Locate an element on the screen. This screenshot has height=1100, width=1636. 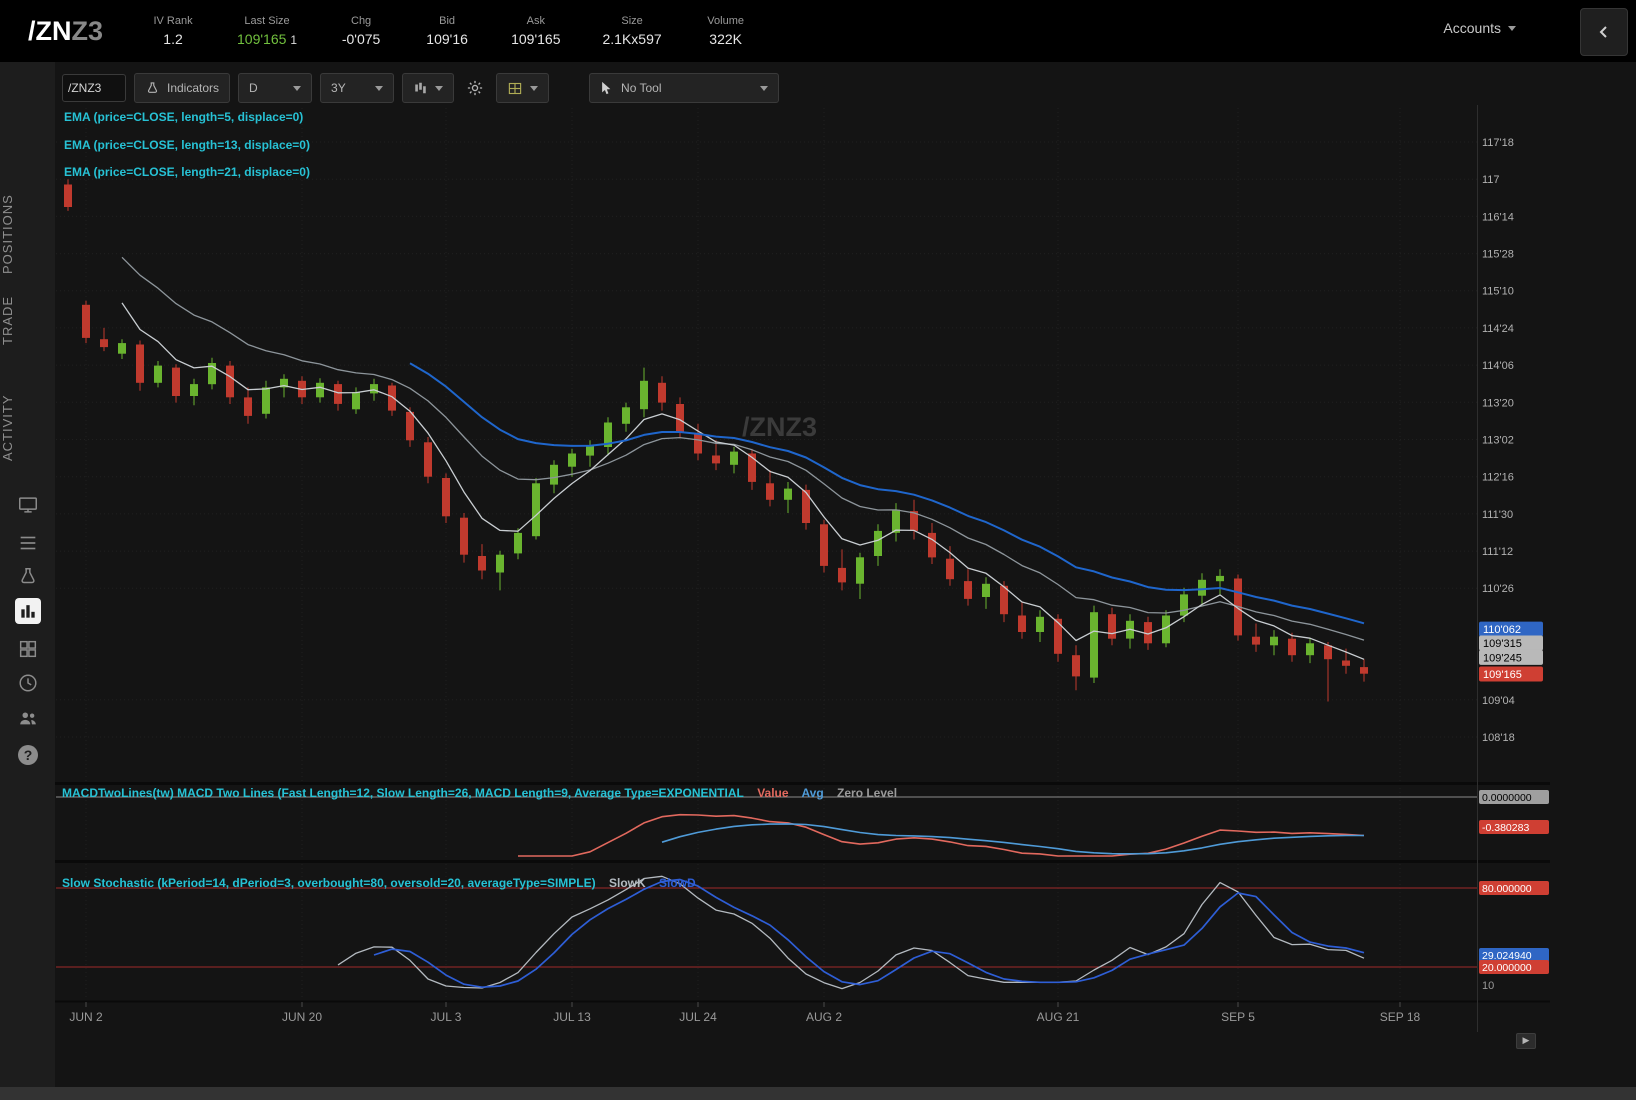
stat-label: Bid is located at coordinates (447, 21).